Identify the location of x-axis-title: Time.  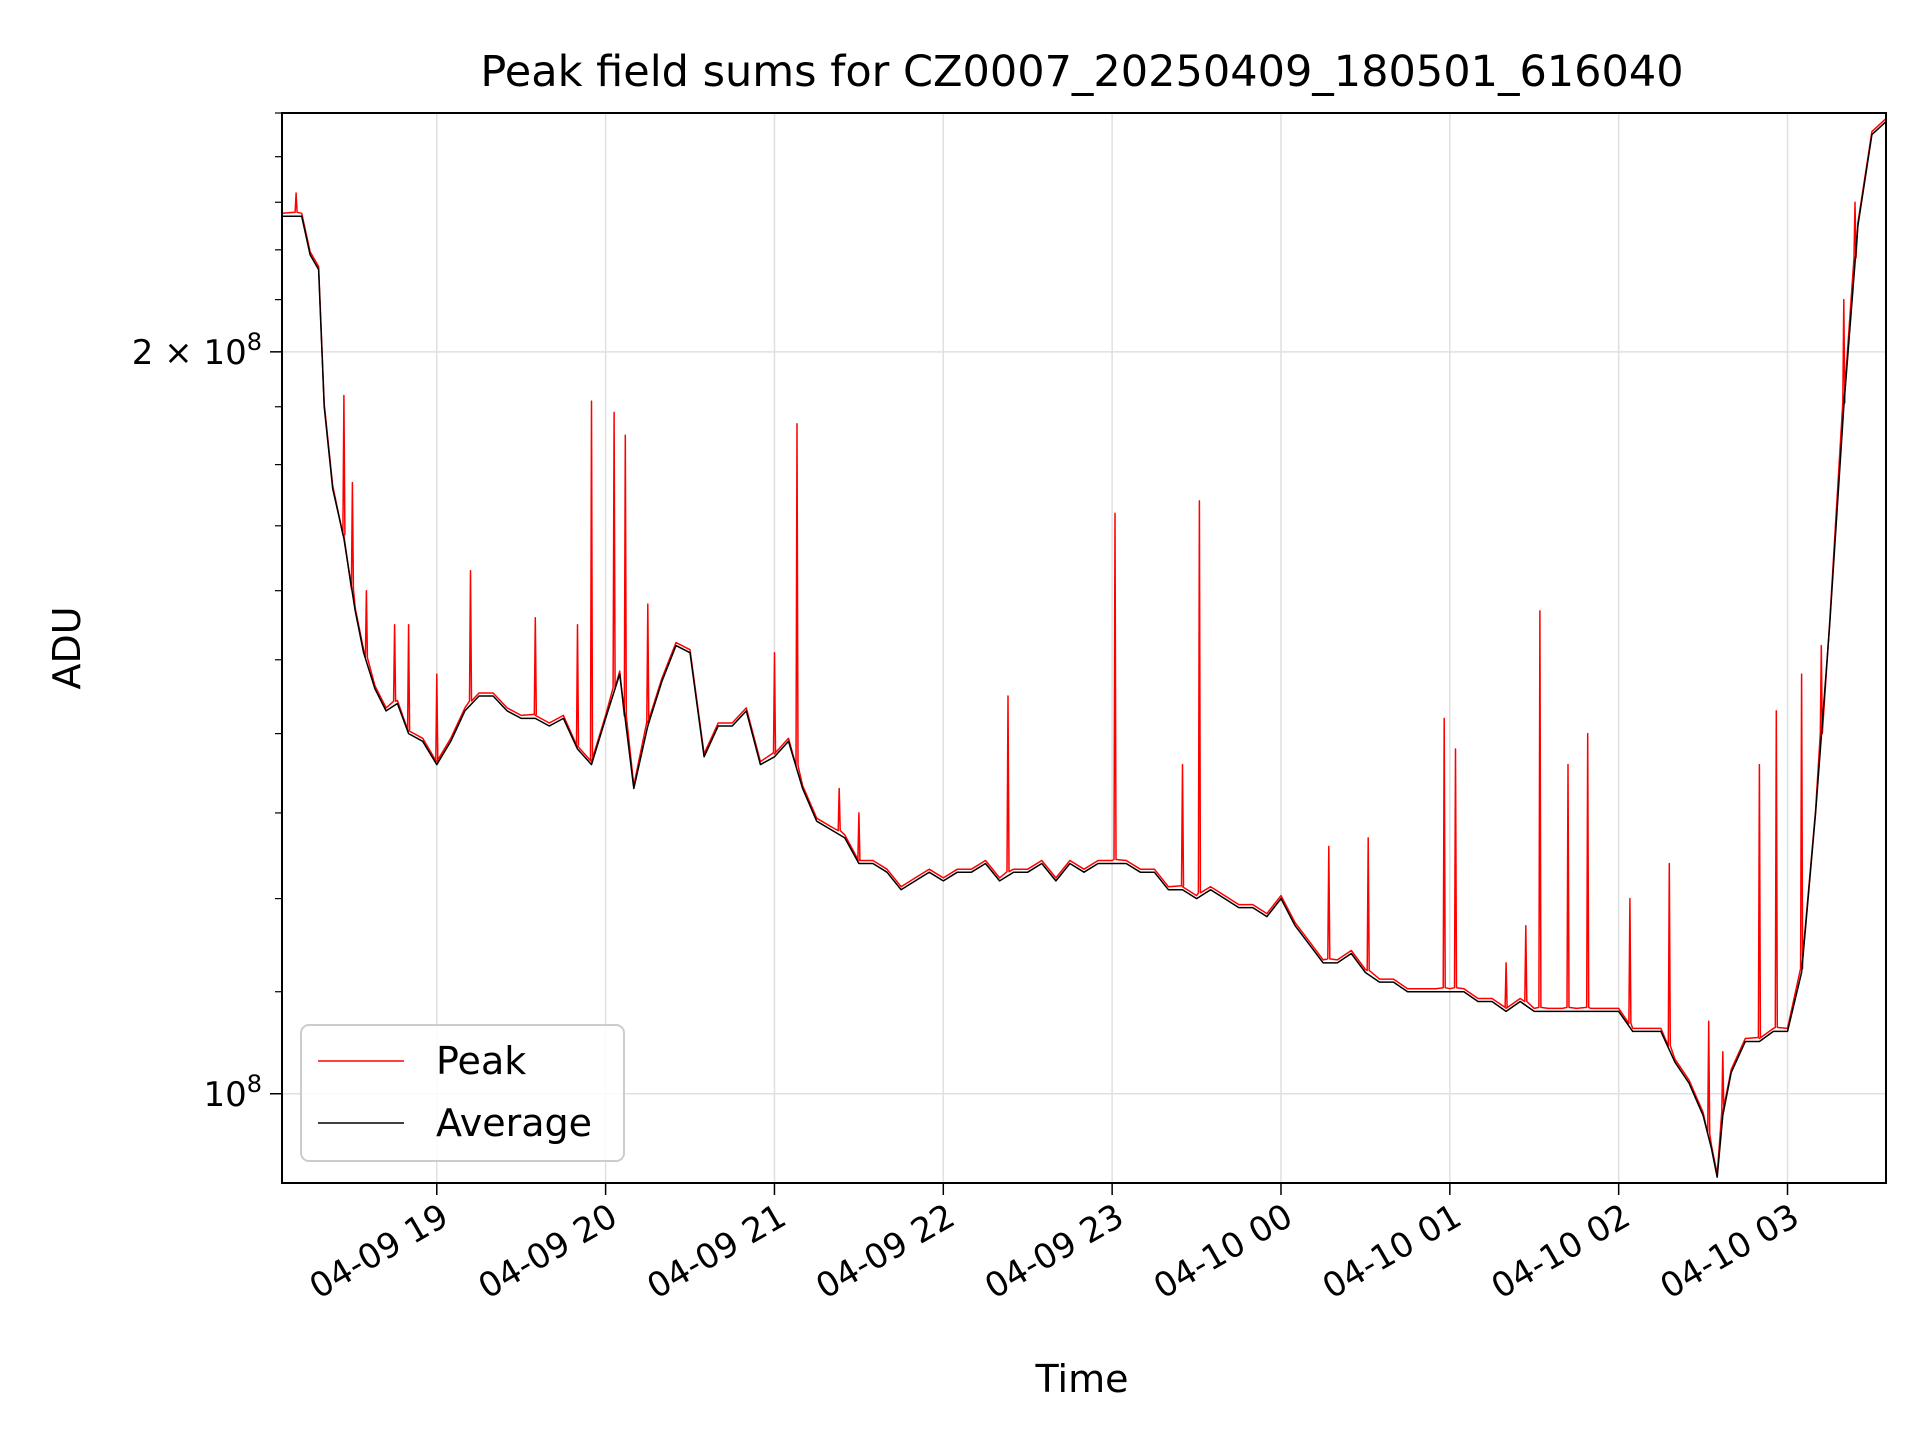
(1082, 1379).